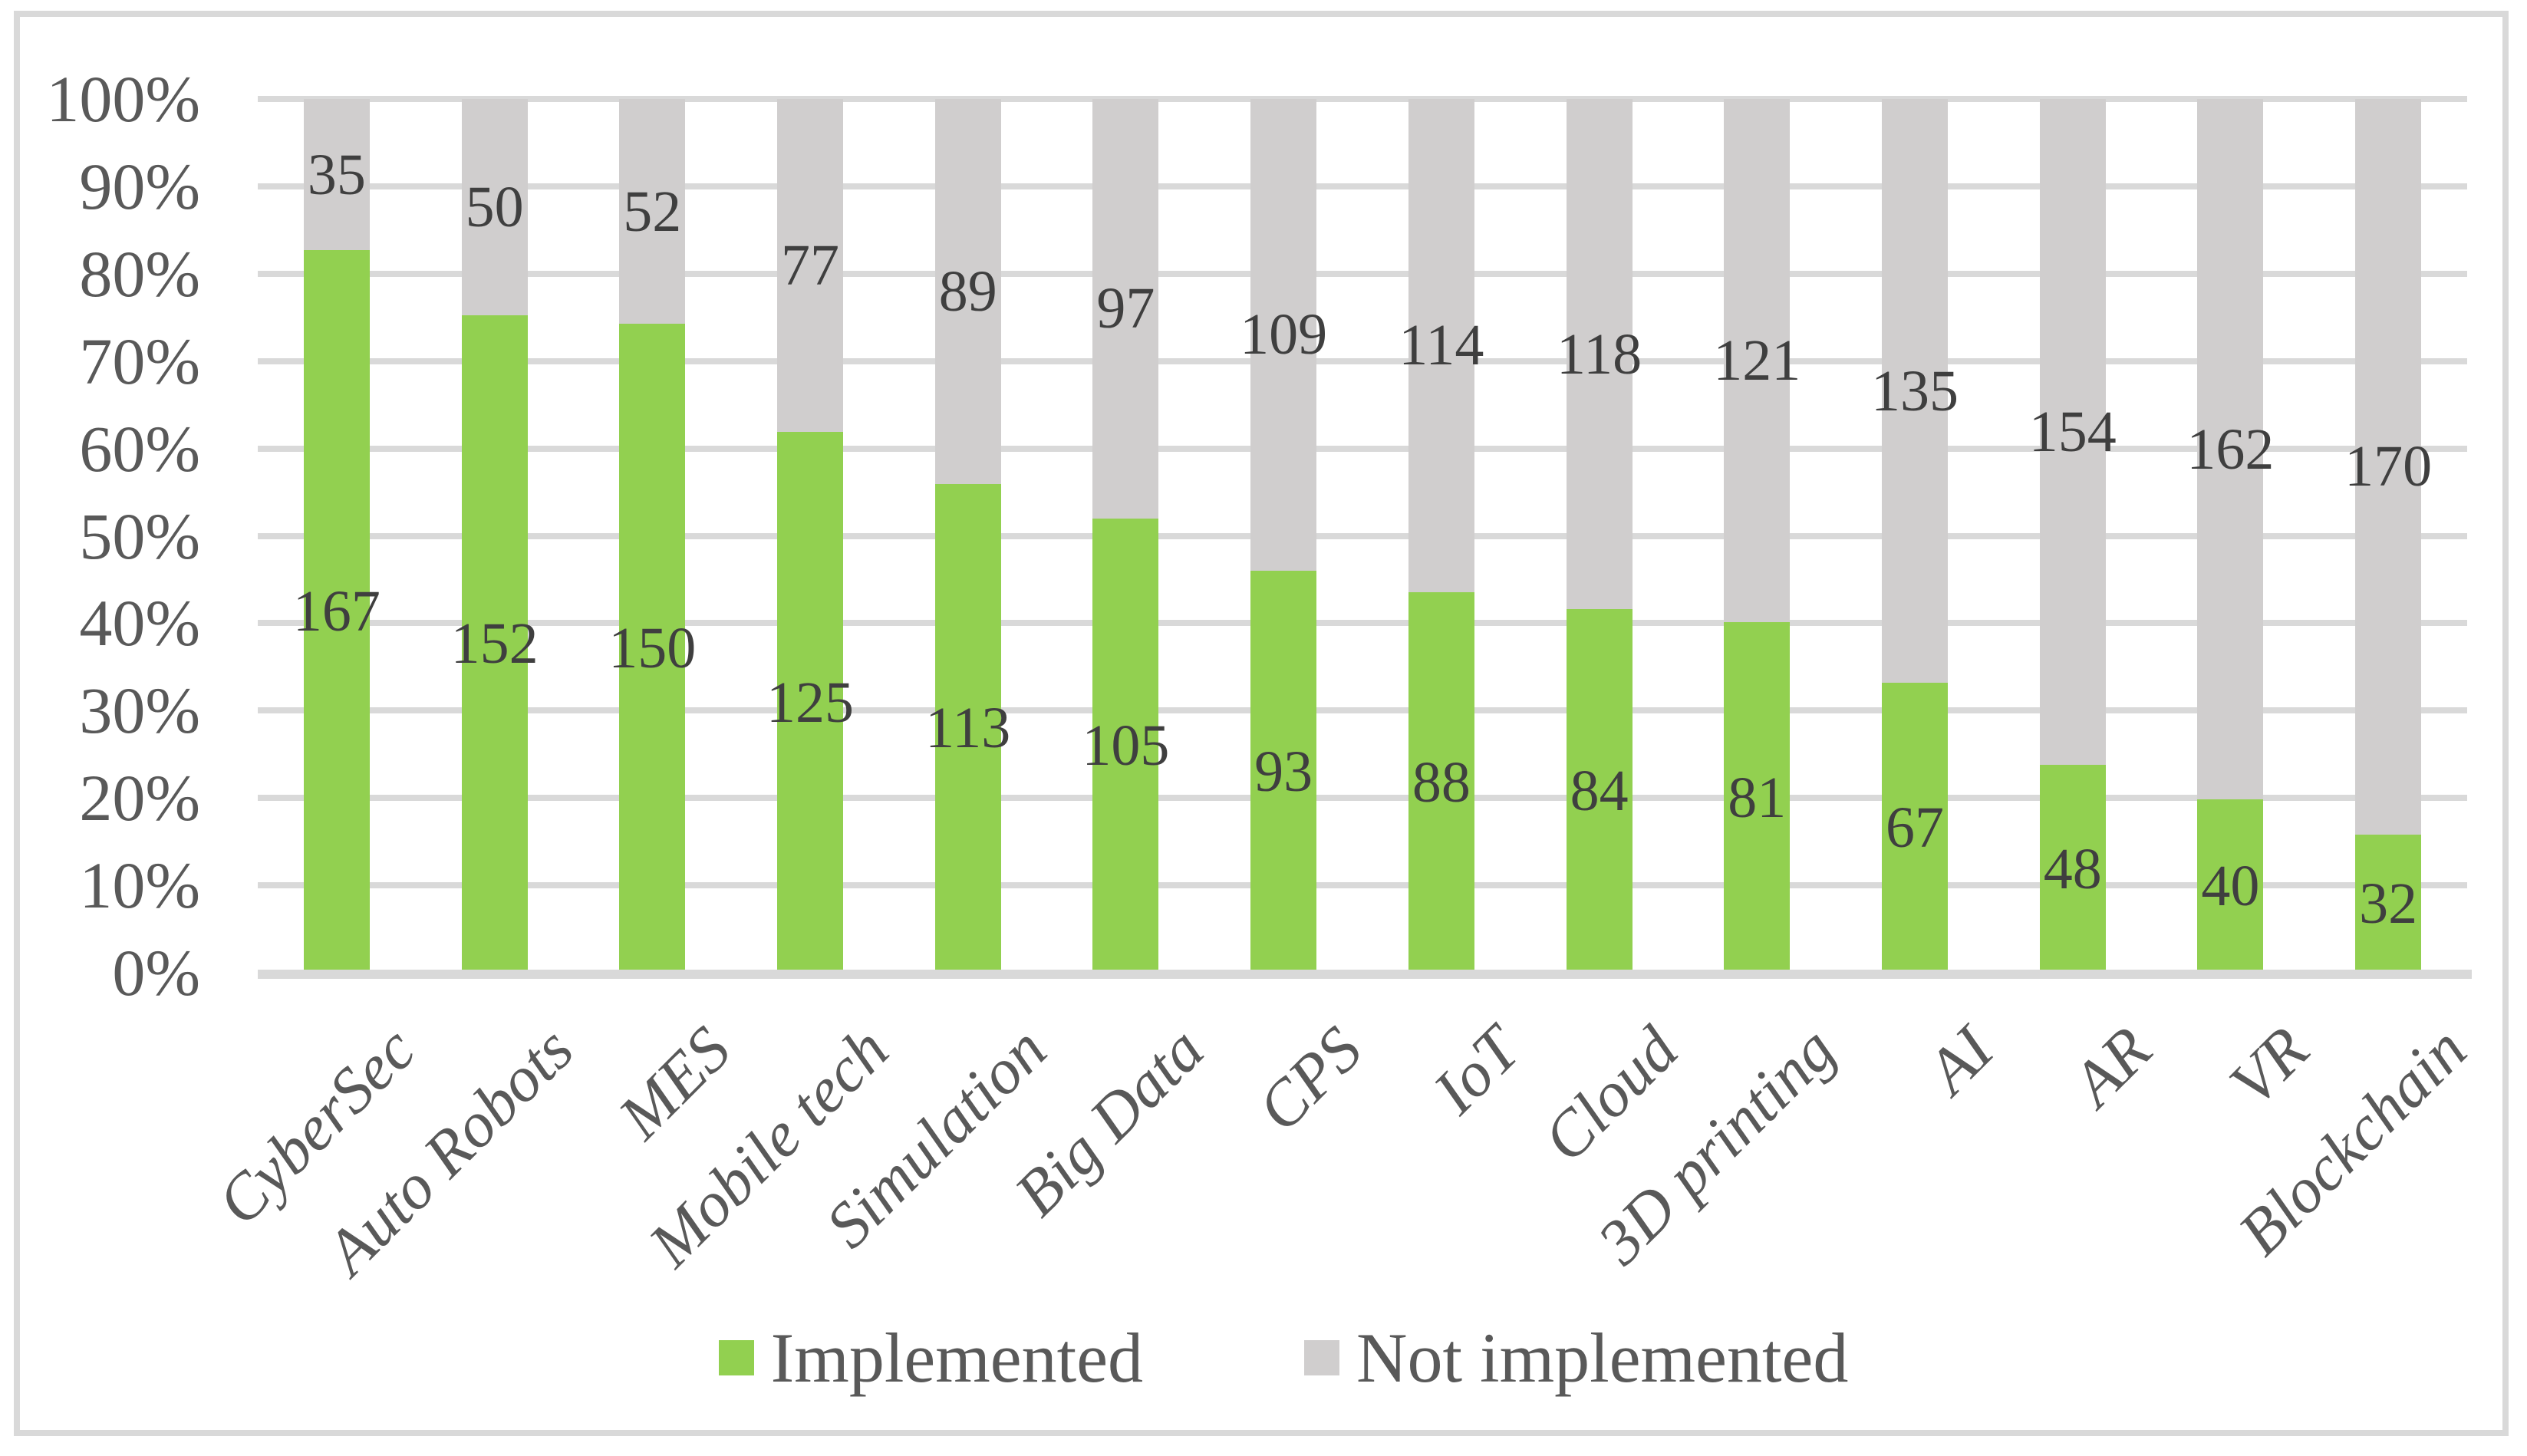  I want to click on data-label-not-implemented-AI: 135, so click(1915, 390).